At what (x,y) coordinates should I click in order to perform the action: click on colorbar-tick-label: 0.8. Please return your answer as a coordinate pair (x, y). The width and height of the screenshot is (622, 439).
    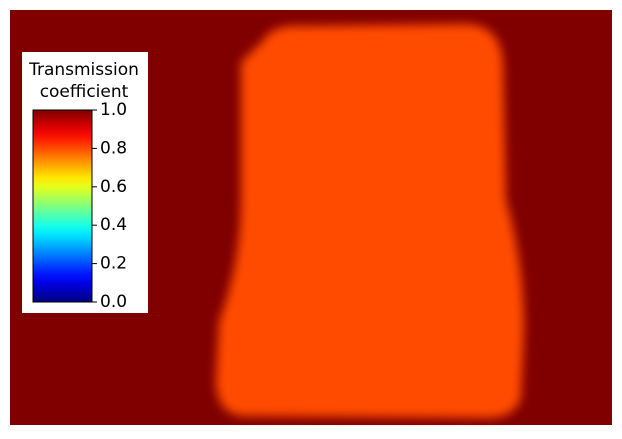
    Looking at the image, I should click on (113, 148).